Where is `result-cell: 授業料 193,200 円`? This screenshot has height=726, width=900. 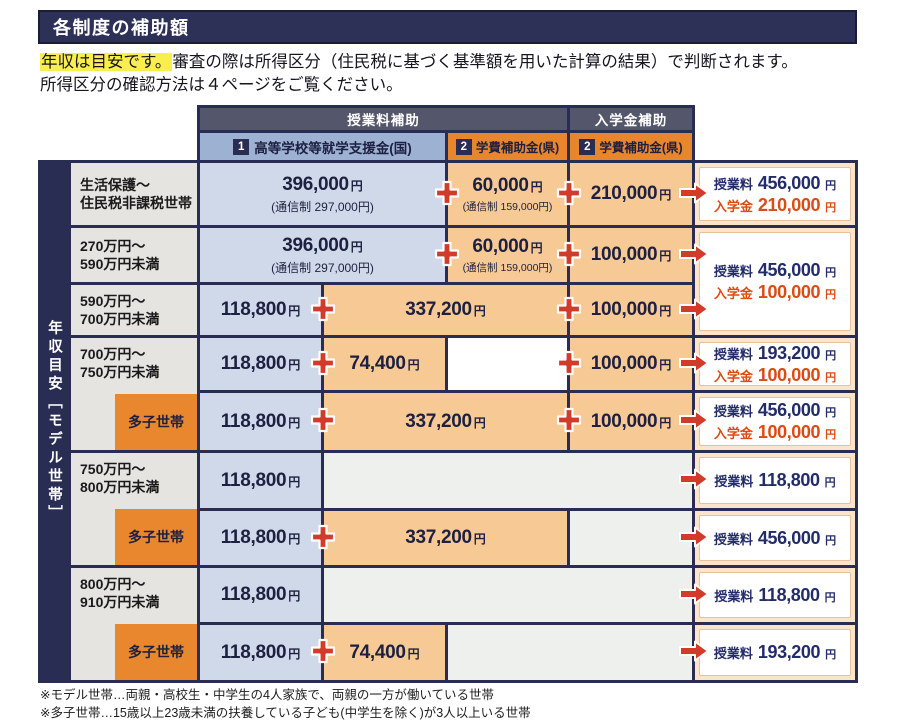 result-cell: 授業料 193,200 円 is located at coordinates (775, 652).